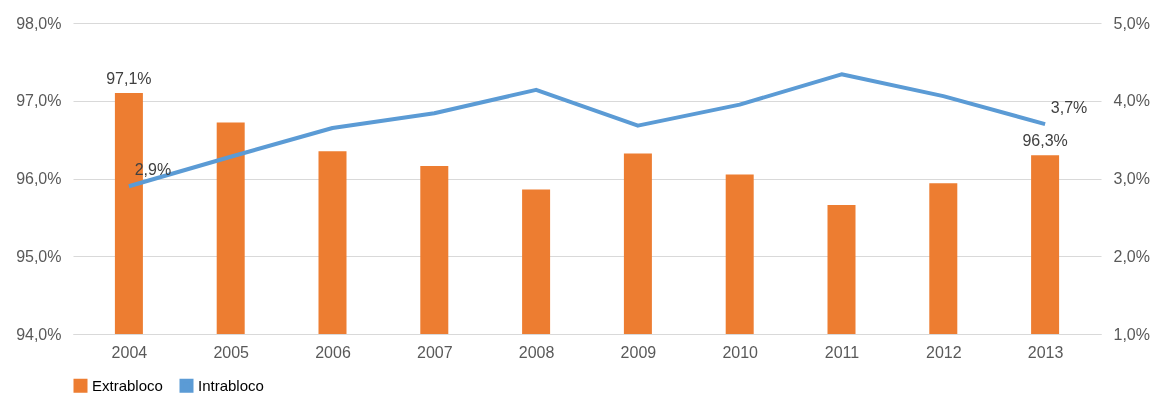 The height and width of the screenshot is (414, 1165). I want to click on data-label: 97,1%, so click(129, 78).